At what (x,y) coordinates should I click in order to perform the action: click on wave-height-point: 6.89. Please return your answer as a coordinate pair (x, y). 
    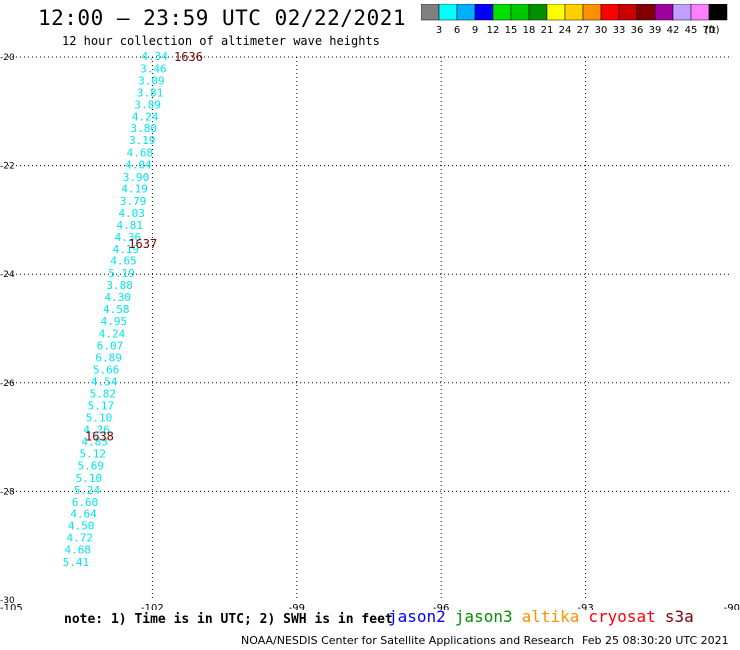
    Looking at the image, I should click on (108, 357).